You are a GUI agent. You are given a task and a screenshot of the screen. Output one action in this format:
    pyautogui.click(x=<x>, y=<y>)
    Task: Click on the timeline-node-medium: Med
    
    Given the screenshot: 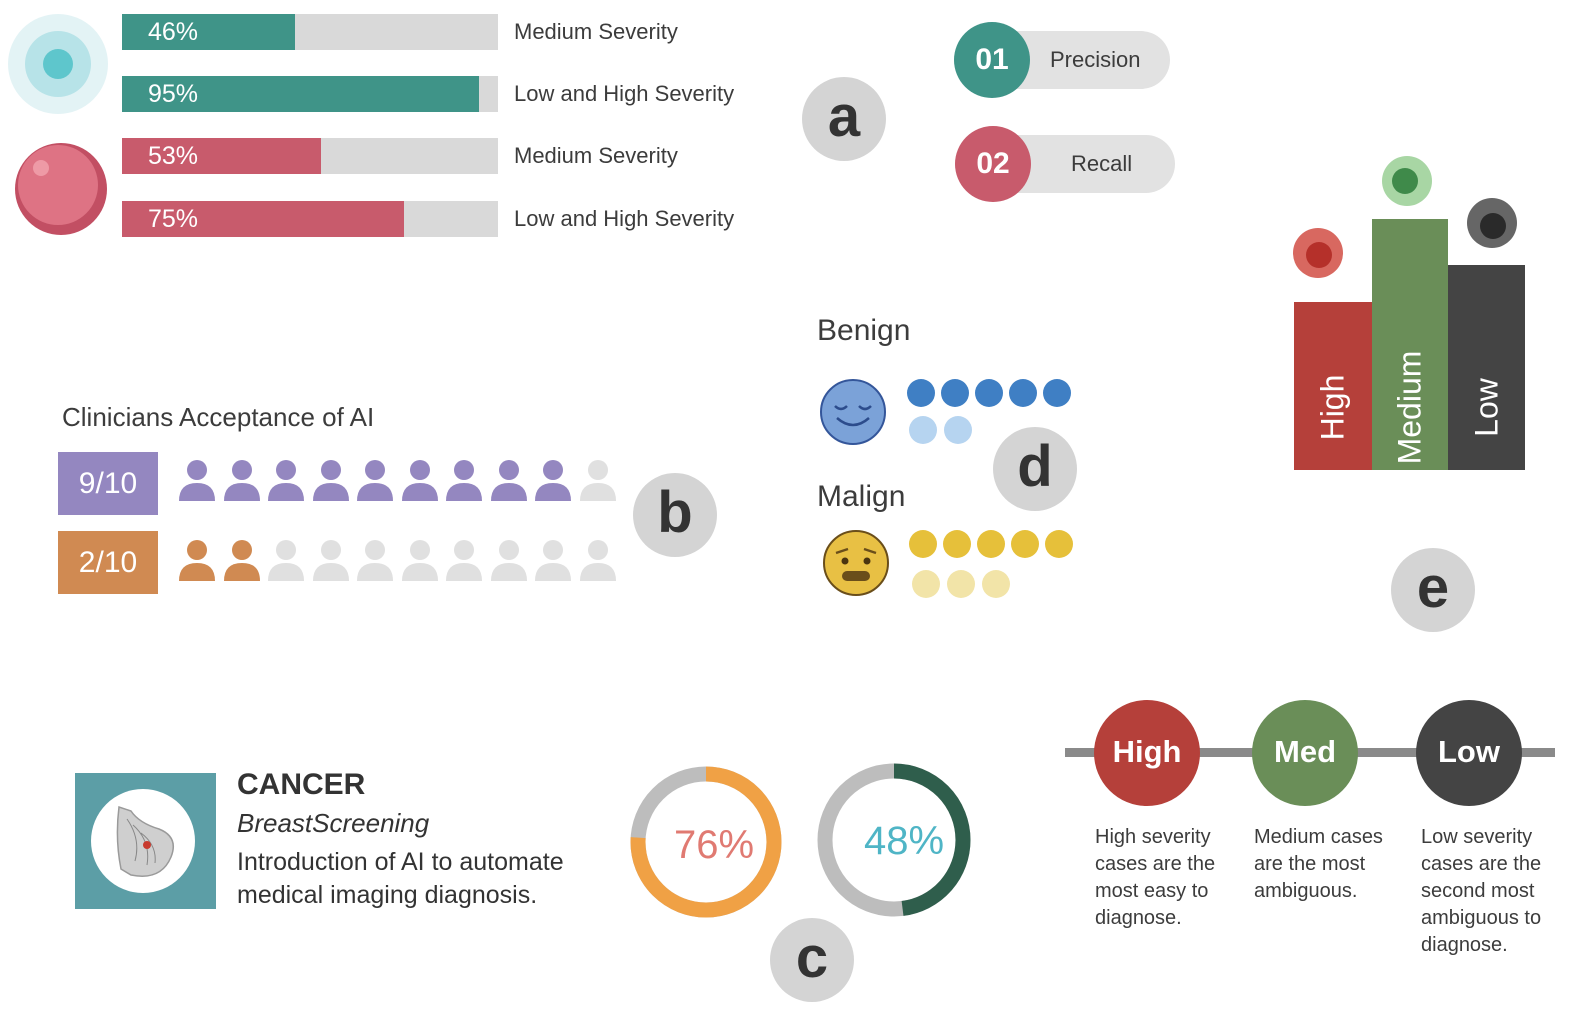 What is the action you would take?
    pyautogui.click(x=1305, y=753)
    